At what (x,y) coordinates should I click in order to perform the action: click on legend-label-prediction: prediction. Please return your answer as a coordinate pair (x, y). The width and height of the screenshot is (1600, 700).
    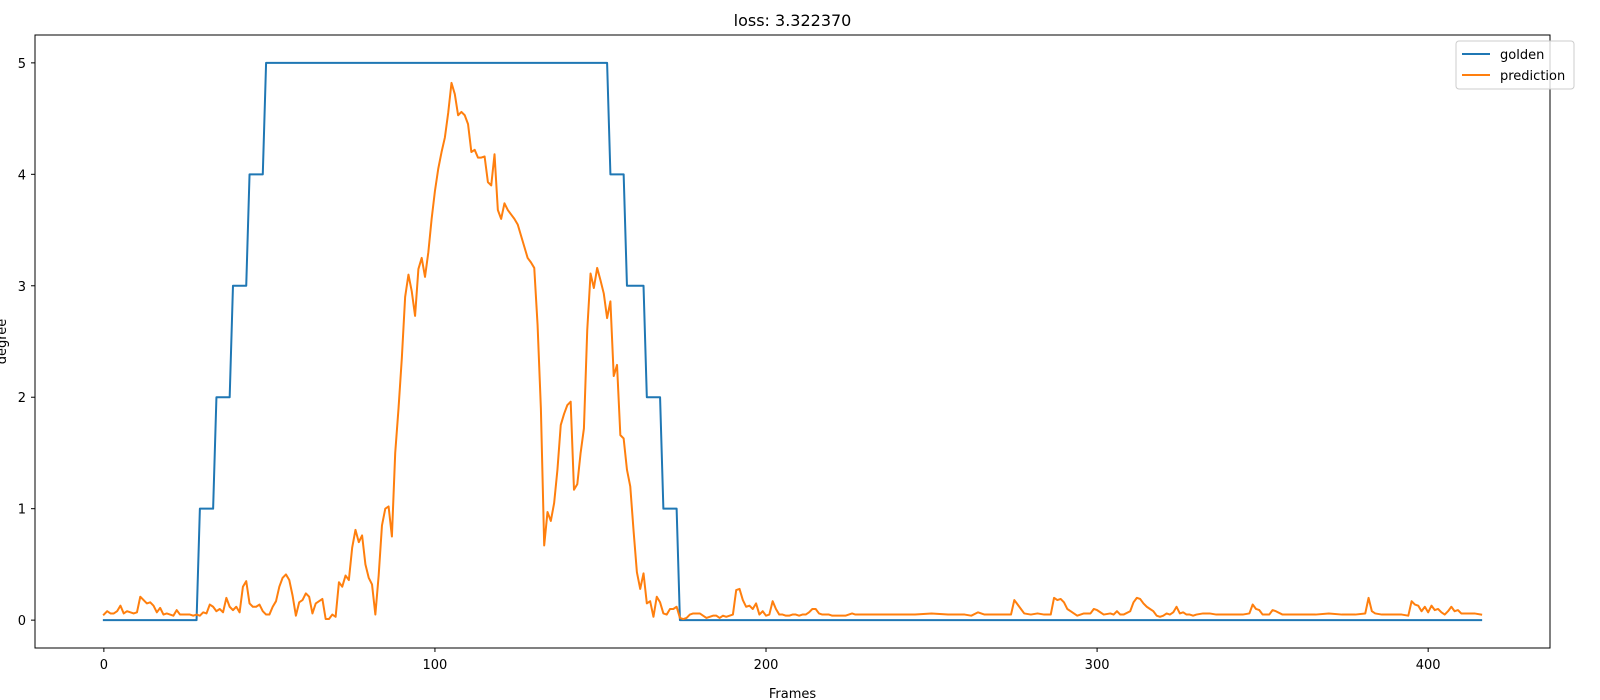
    Looking at the image, I should click on (1532, 76).